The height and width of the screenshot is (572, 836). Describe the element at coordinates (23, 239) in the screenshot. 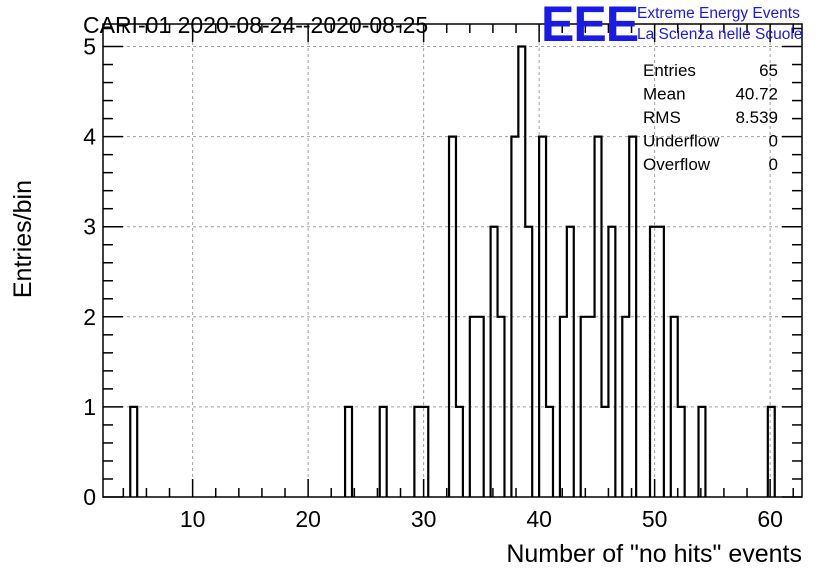

I see `y-axis-title: Entries/bin` at that location.